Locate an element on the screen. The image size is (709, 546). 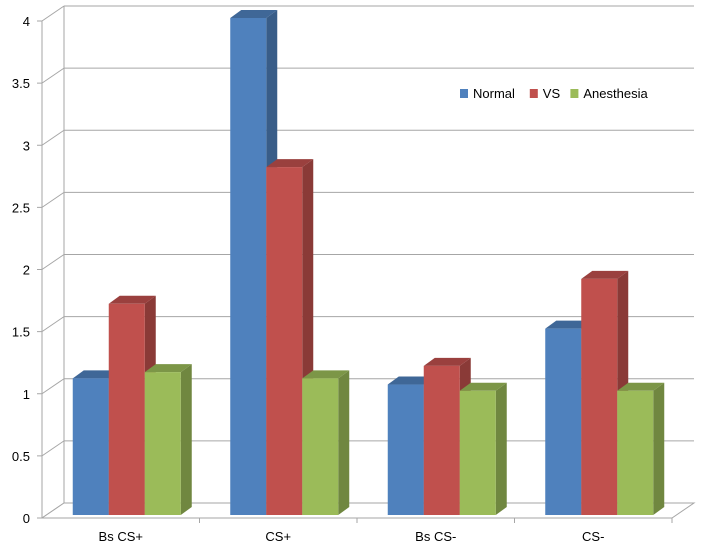
x-tick-label: CS- is located at coordinates (593, 536).